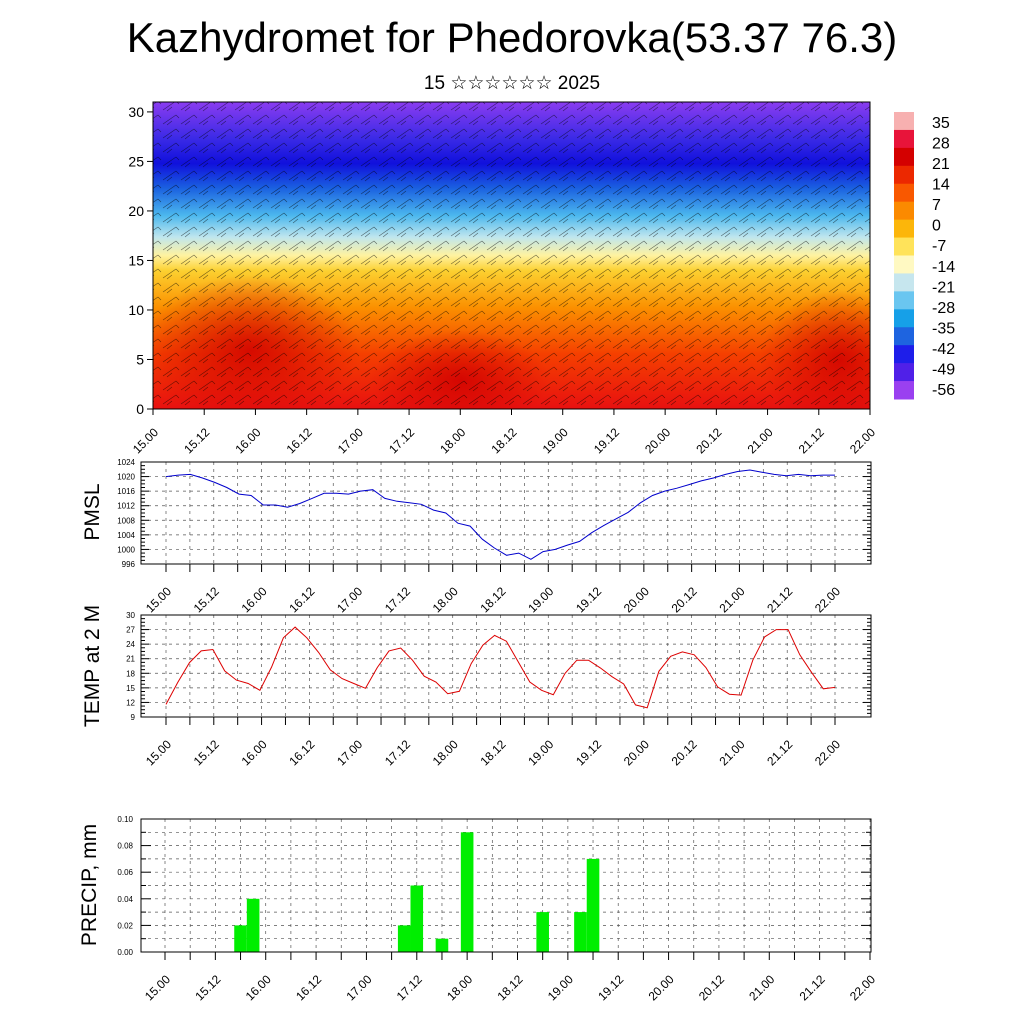 This screenshot has width=1024, height=1024. What do you see at coordinates (943, 328) in the screenshot?
I see `colorbar-label: -35` at bounding box center [943, 328].